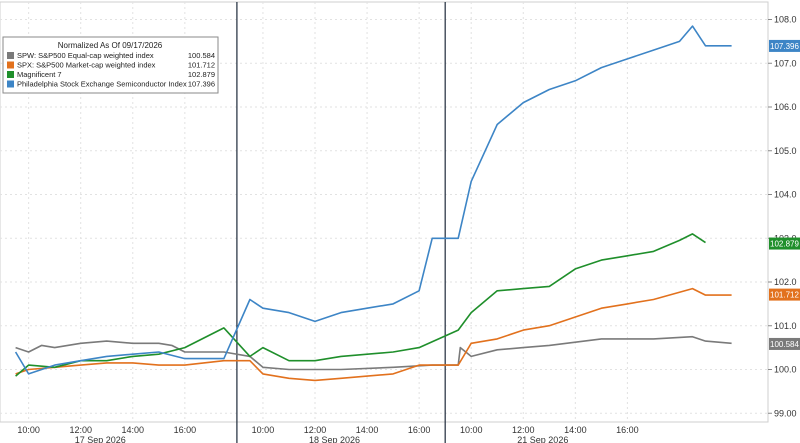 Image resolution: width=800 pixels, height=443 pixels. Describe the element at coordinates (86, 65) in the screenshot. I see `legend-series-name: SPX: S&P500 Market-cap weighted index` at that location.